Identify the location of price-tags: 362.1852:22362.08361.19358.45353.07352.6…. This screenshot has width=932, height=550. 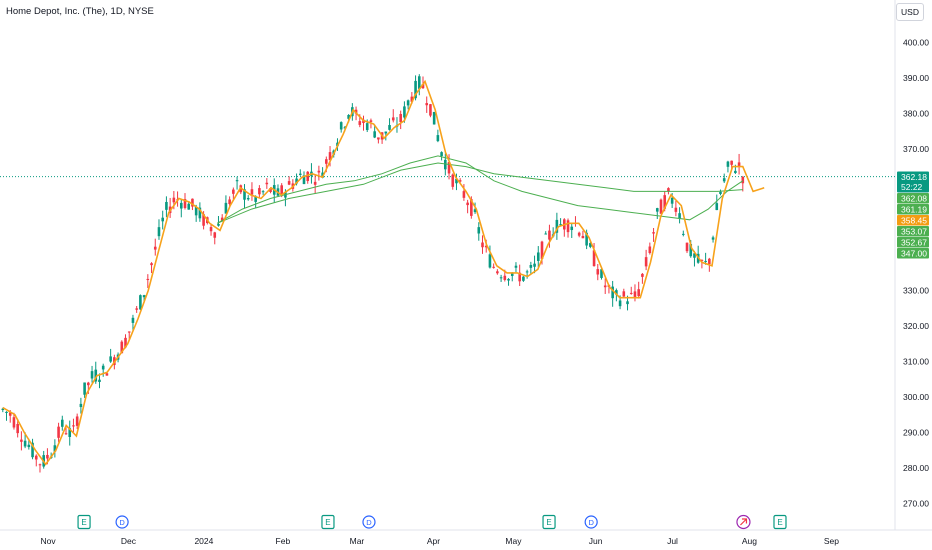
(913, 215).